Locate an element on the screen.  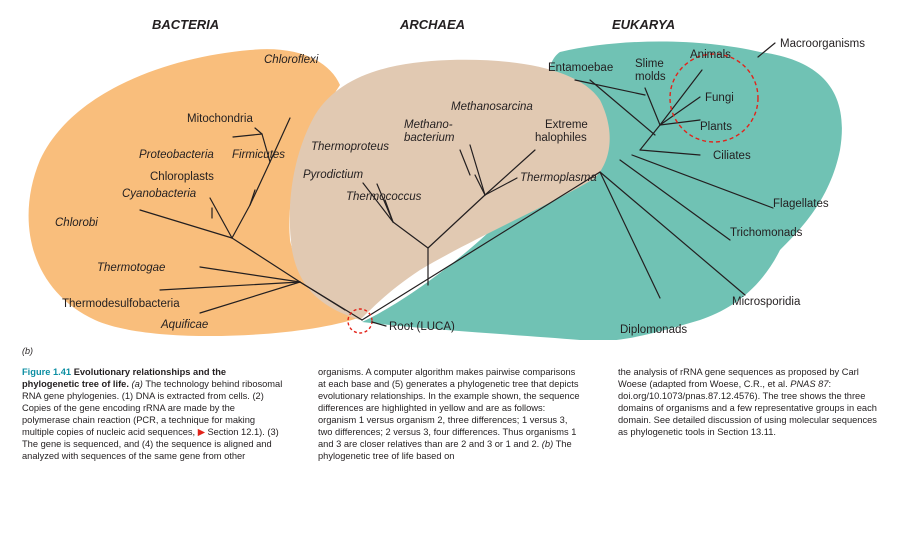
label-chlorobi: Chlorobi is located at coordinates (76, 223).